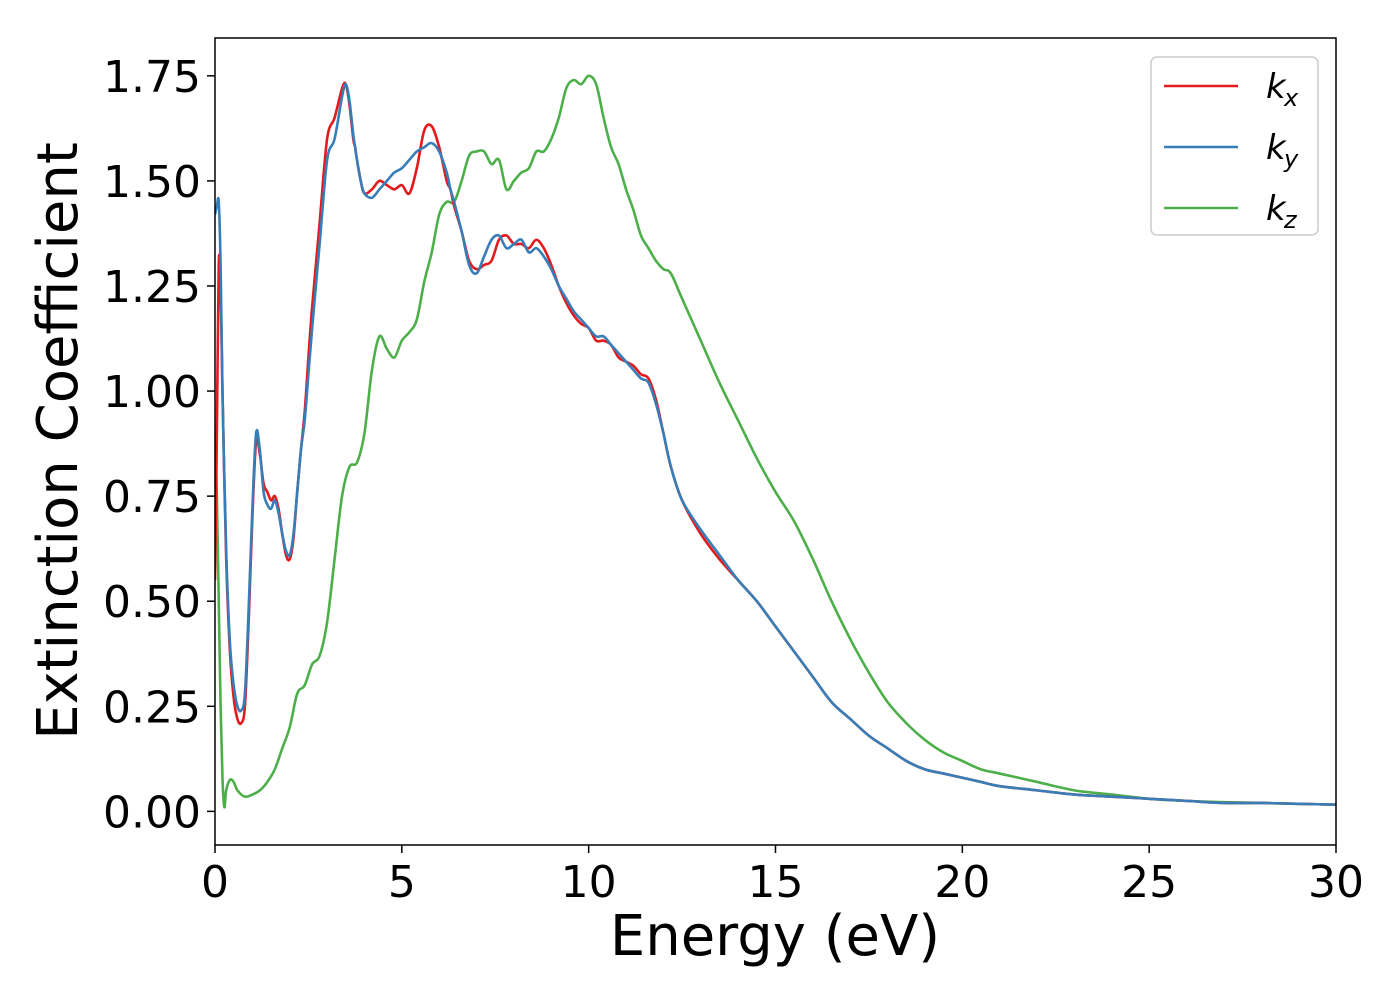  I want to click on x-axis-title: Energy (eV), so click(775, 936).